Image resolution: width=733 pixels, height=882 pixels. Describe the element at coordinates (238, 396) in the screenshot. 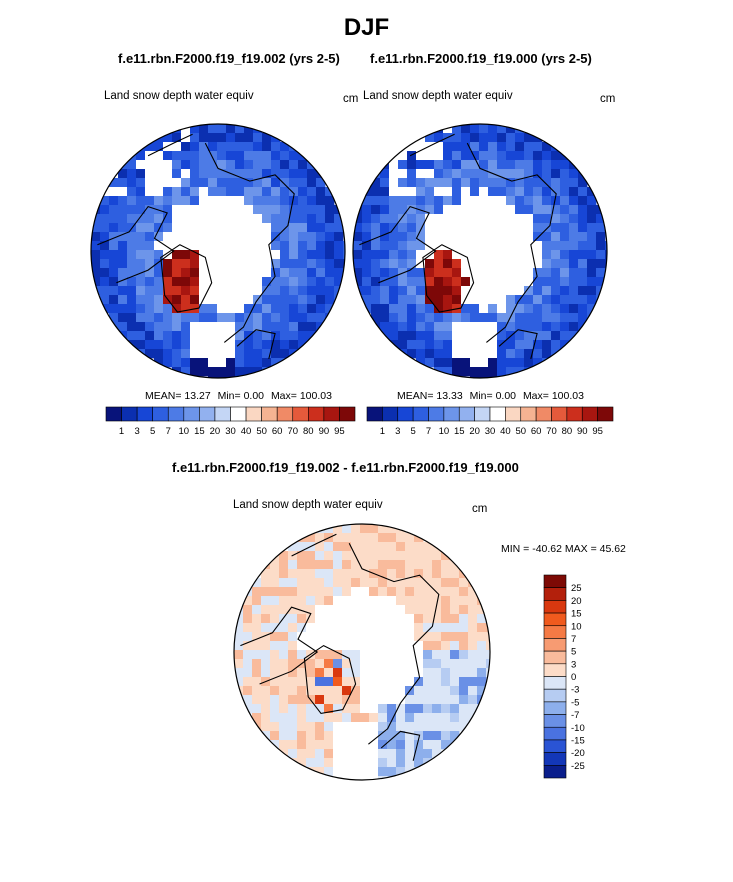

I see `panel-1-stats: MEAN= 13.27 Min= 0.00 Max= 100.03` at that location.